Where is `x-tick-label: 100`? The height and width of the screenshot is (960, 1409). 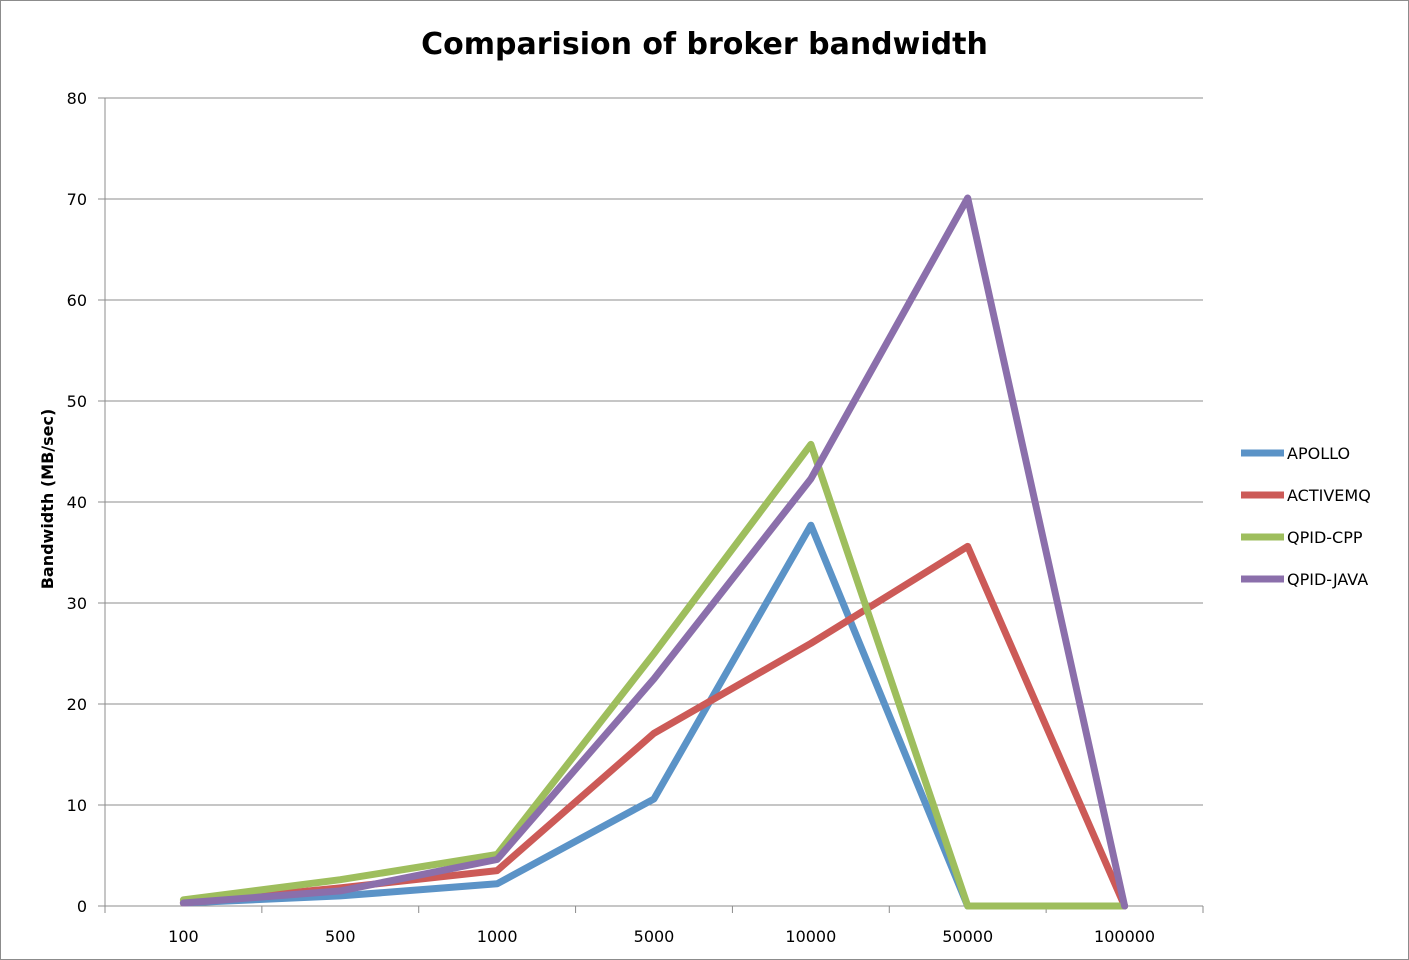 x-tick-label: 100 is located at coordinates (183, 936).